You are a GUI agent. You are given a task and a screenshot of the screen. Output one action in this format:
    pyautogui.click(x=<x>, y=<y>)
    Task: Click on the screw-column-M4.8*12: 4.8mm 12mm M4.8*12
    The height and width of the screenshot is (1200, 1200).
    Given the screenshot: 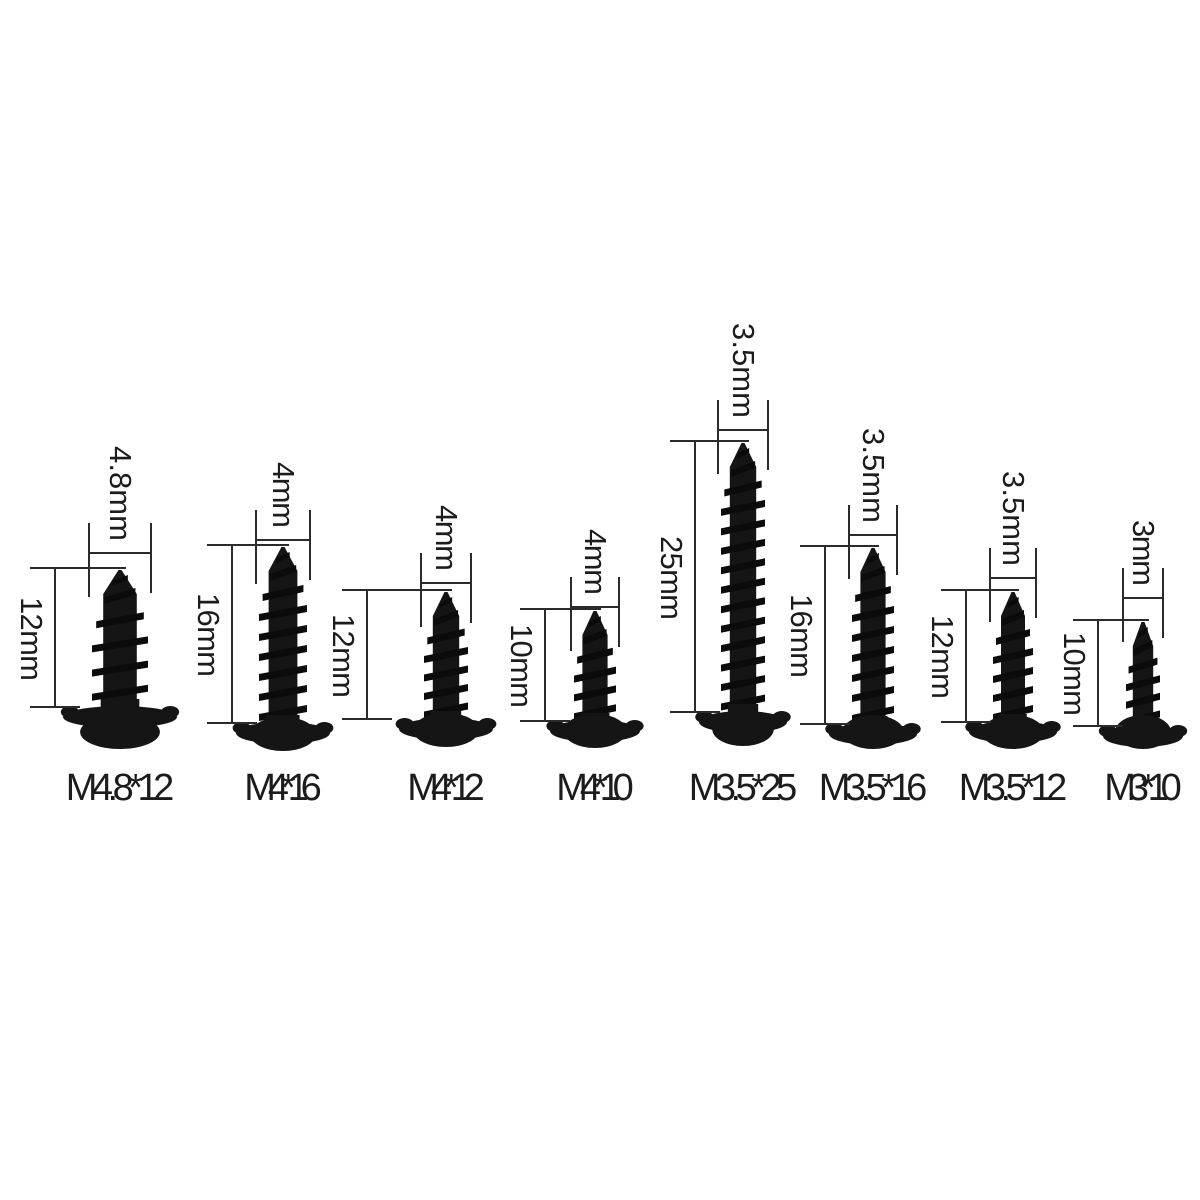 What is the action you would take?
    pyautogui.click(x=97, y=627)
    